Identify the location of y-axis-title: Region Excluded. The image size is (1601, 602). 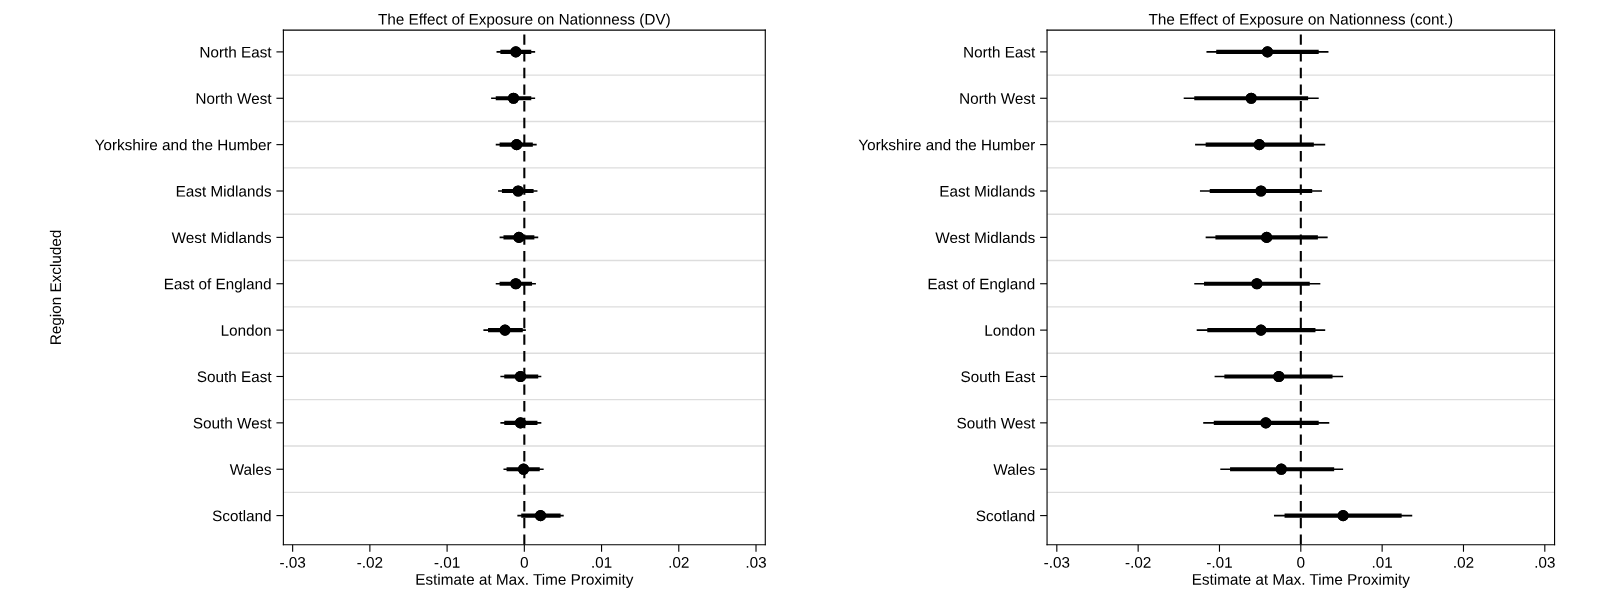
(57, 287).